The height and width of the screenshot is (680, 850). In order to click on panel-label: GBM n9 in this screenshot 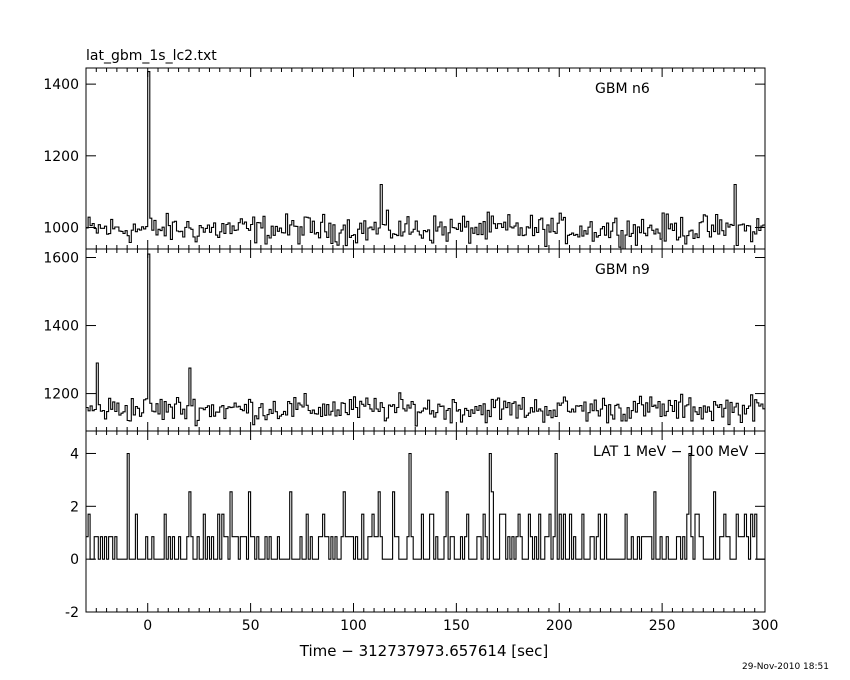, I will do `click(622, 270)`.